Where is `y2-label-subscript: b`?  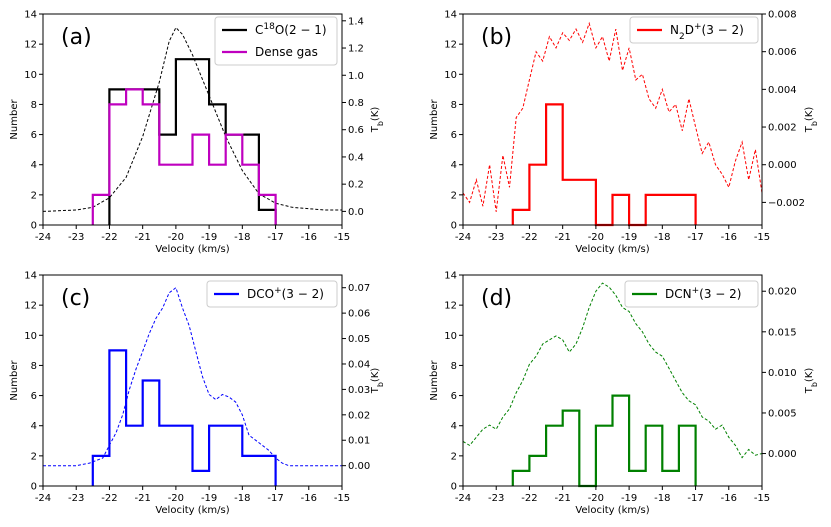
y2-label-subscript: b is located at coordinates (380, 123).